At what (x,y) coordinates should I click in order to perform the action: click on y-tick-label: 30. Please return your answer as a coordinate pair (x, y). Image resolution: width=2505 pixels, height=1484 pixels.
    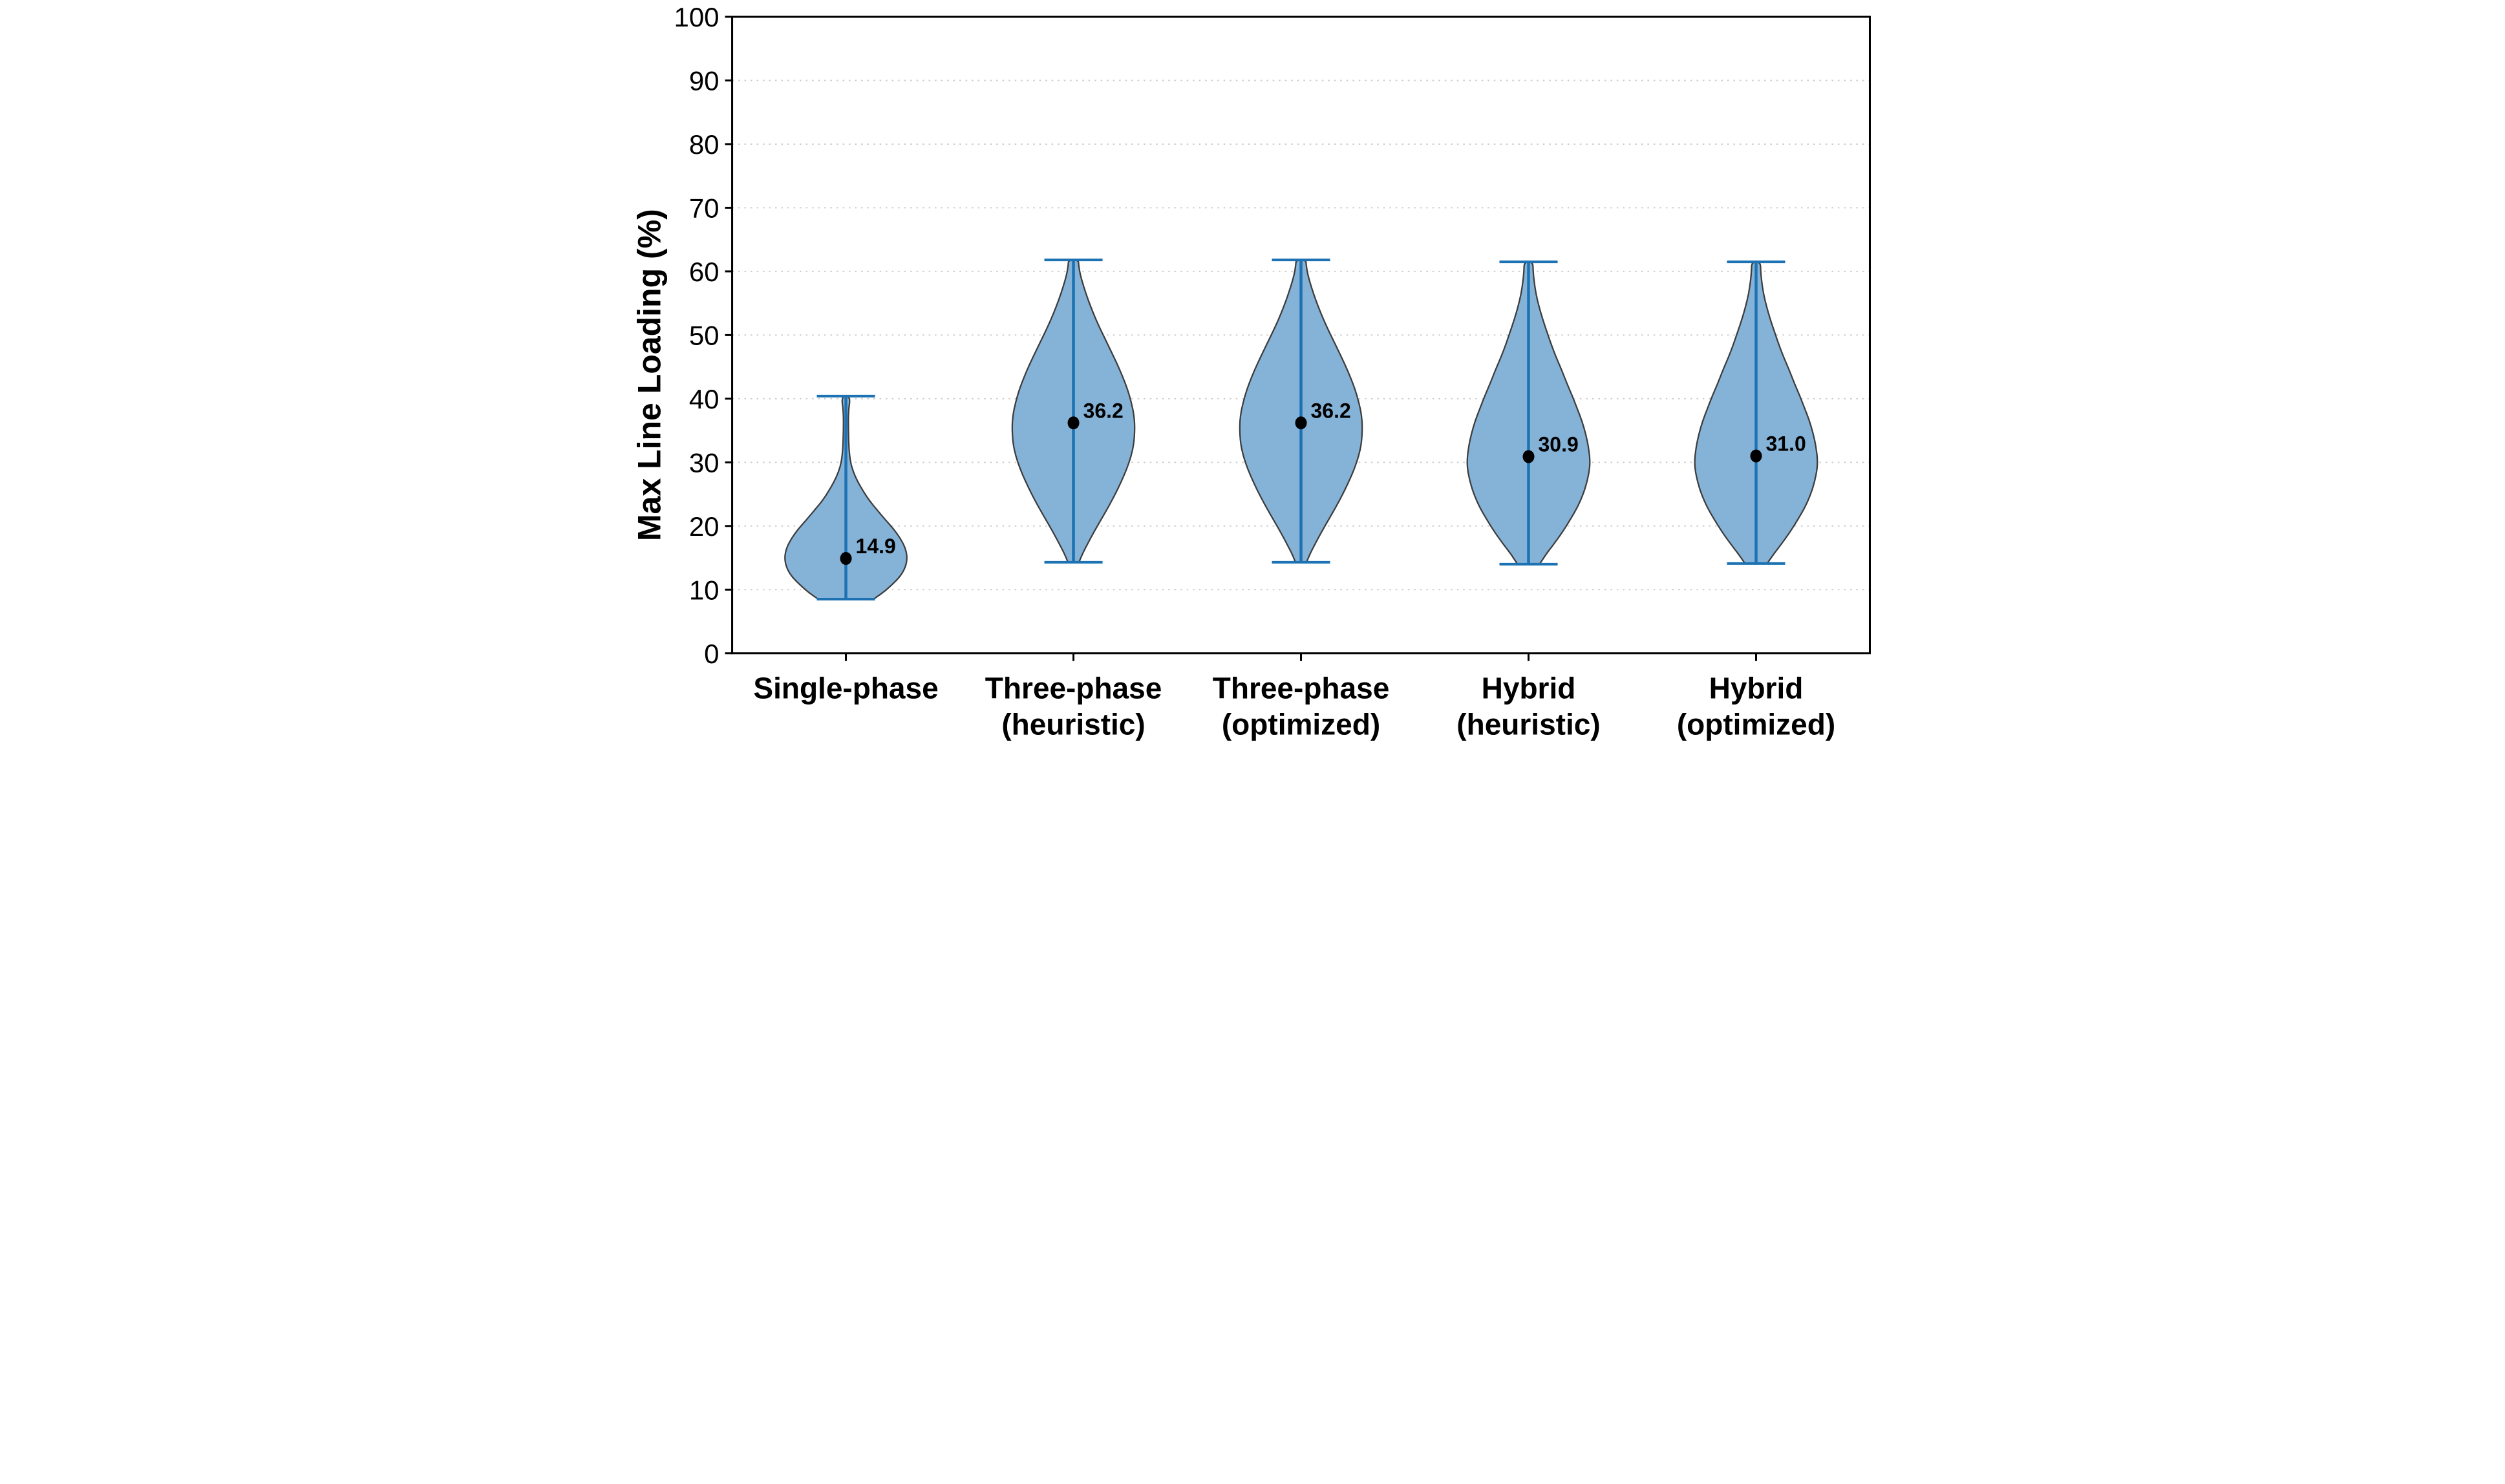
    Looking at the image, I should click on (703, 463).